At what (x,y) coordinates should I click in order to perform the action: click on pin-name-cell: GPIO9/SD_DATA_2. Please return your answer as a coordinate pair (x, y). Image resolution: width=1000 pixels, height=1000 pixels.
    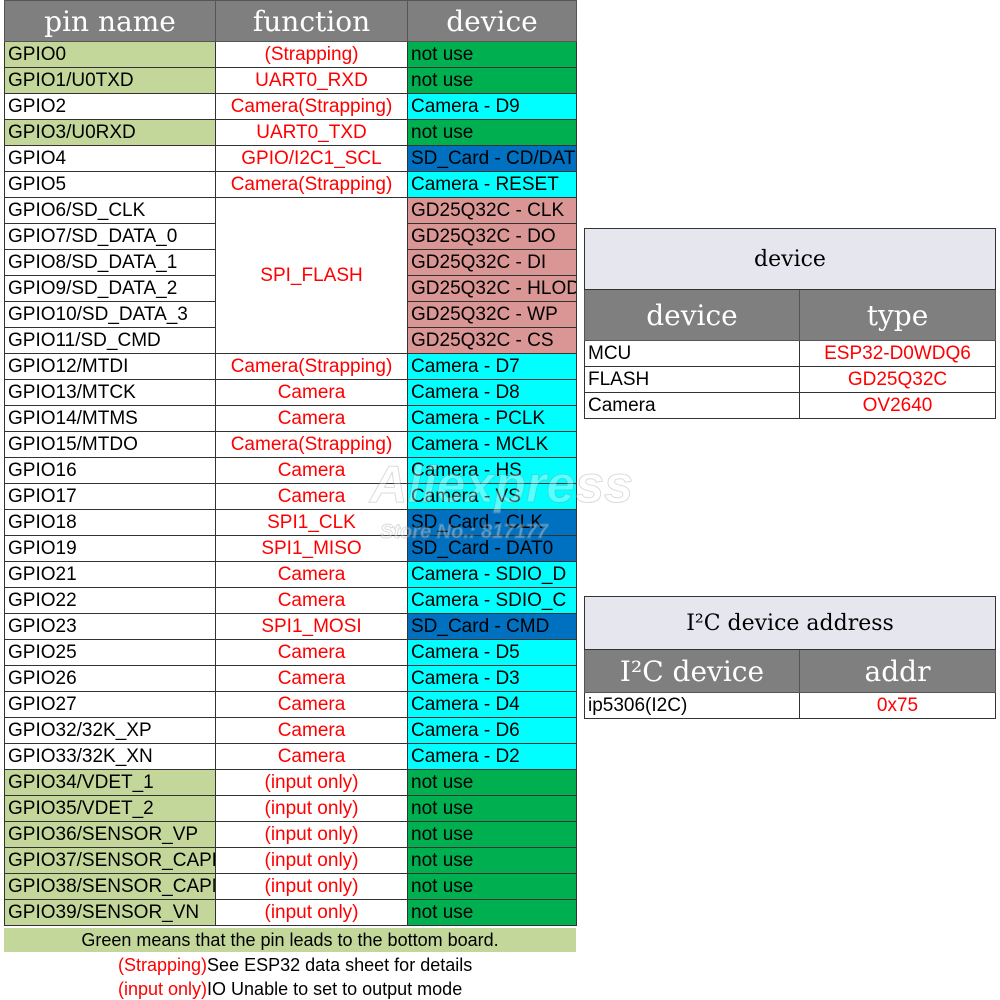
    Looking at the image, I should click on (110, 288).